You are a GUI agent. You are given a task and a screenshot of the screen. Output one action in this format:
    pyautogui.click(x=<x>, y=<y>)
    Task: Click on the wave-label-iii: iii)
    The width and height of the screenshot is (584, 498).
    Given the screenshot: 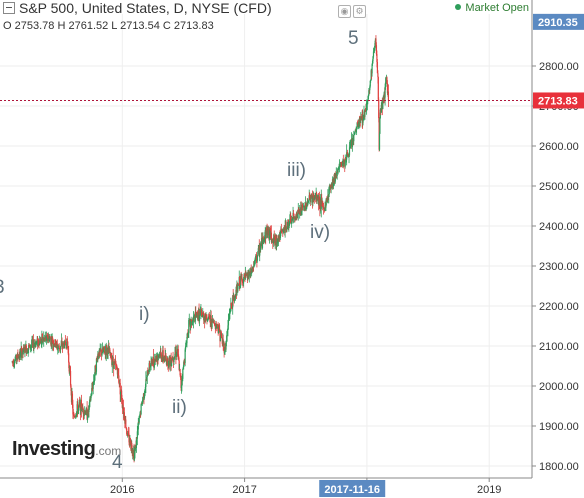 What is the action you would take?
    pyautogui.click(x=296, y=170)
    